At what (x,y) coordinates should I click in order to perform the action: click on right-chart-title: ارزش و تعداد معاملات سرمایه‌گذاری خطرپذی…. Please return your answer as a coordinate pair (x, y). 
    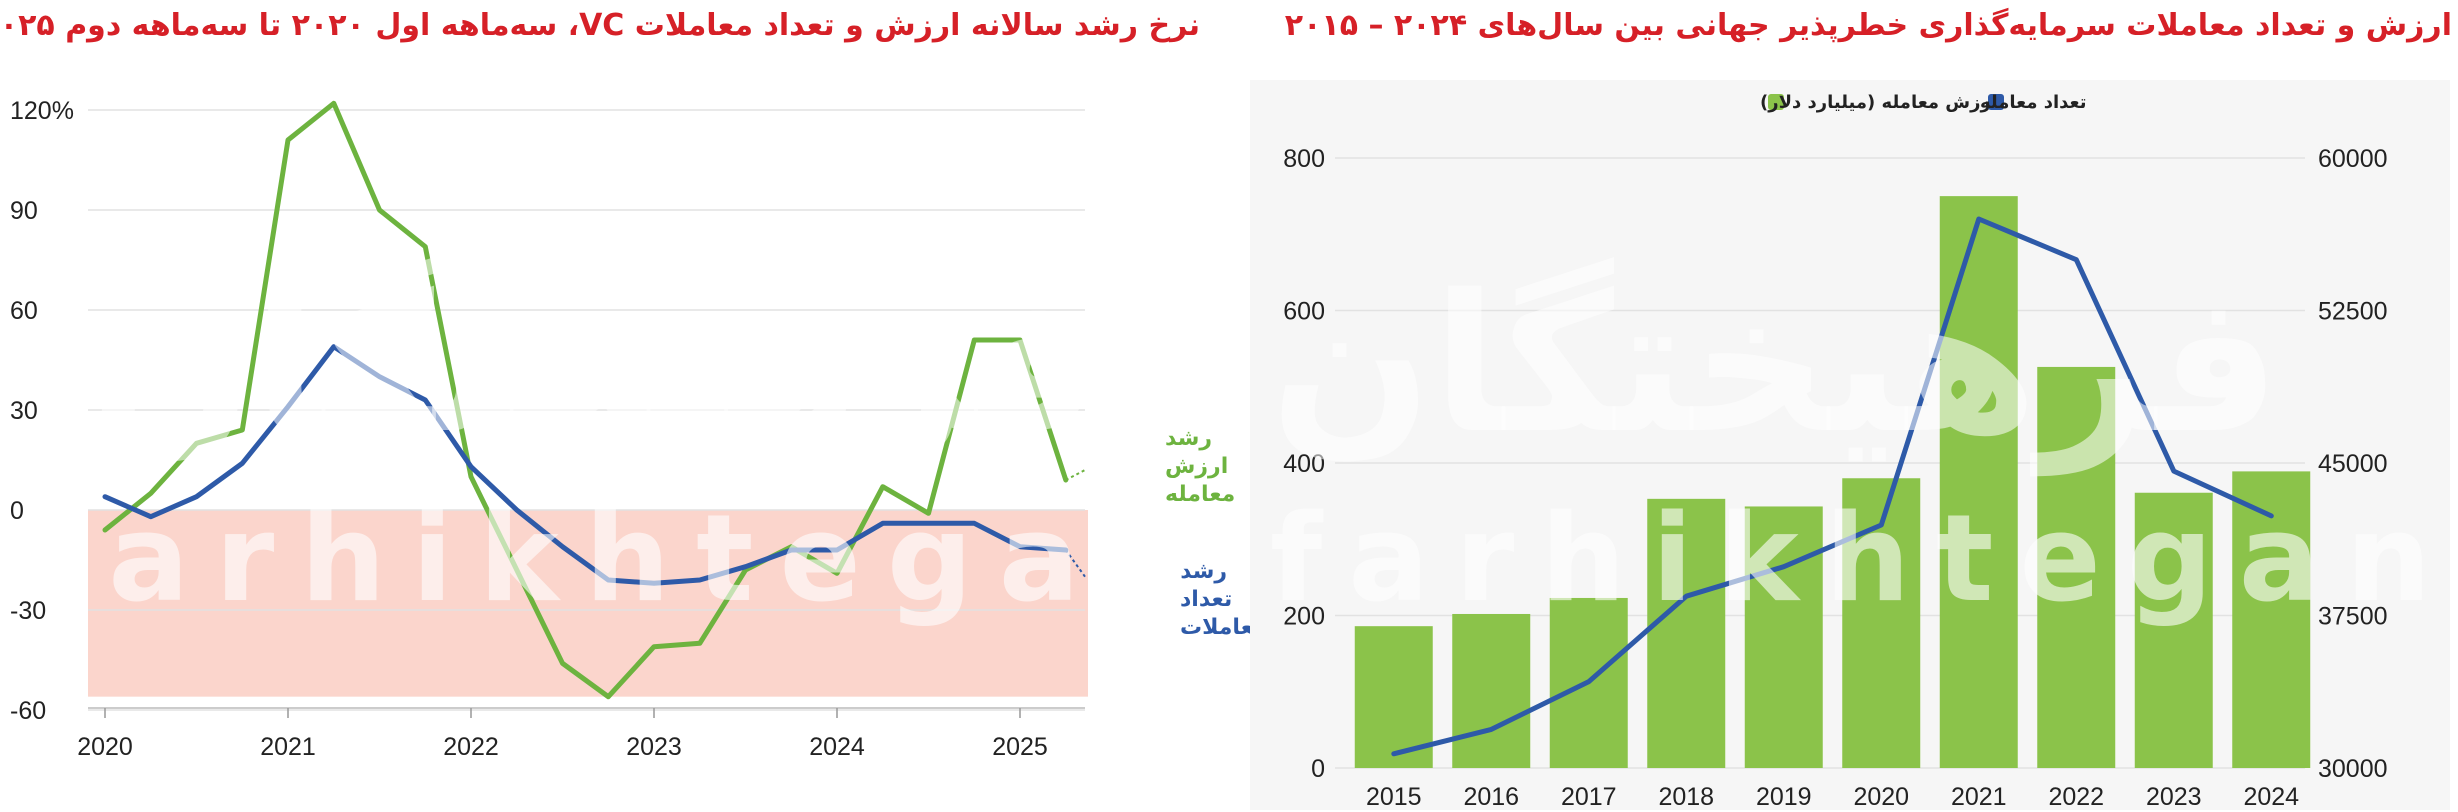
    Looking at the image, I should click on (1868, 25).